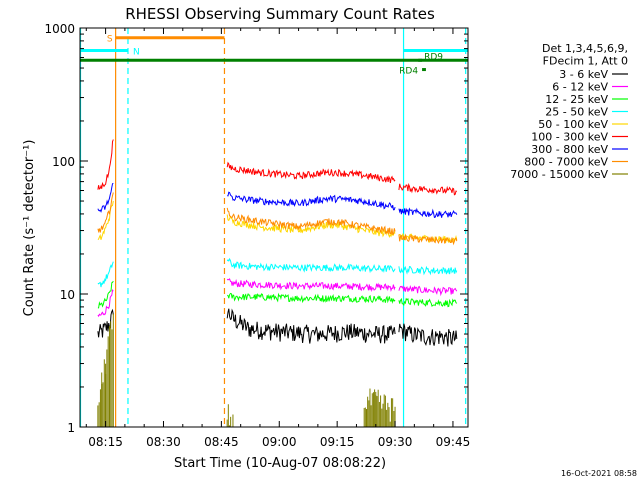 This screenshot has height=480, width=640. What do you see at coordinates (136, 52) in the screenshot?
I see `flag-bar-label-1: N` at bounding box center [136, 52].